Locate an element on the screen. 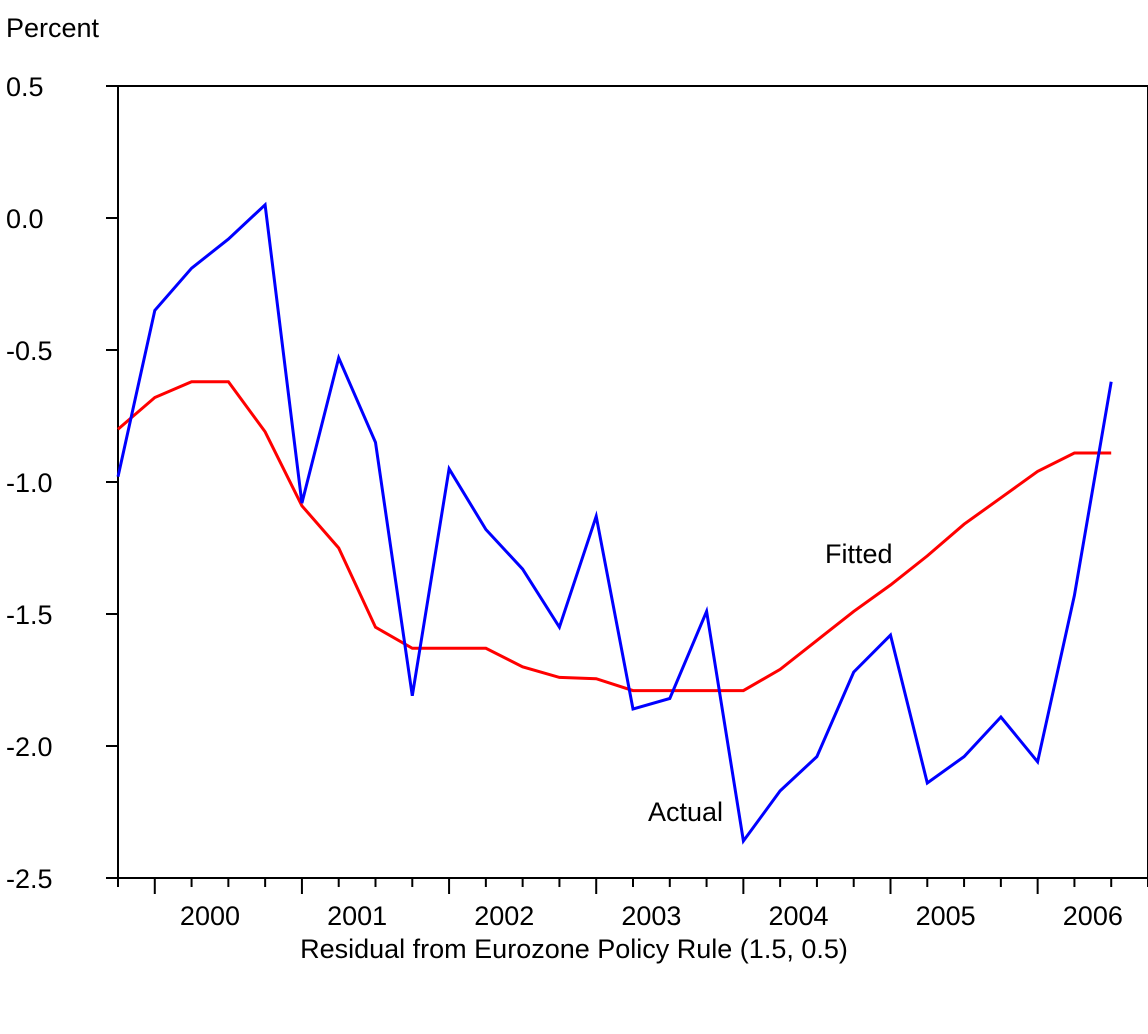  x-tick-label: 2005 is located at coordinates (946, 916).